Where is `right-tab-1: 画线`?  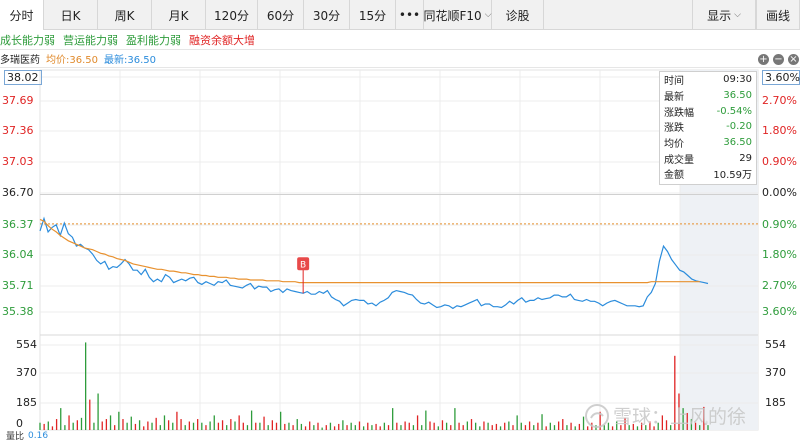
right-tab-1: 画线 is located at coordinates (778, 15).